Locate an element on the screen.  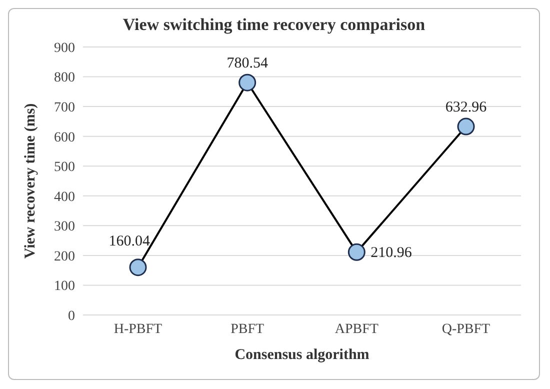
y-axis-title: View recovery time (ms) is located at coordinates (30, 181).